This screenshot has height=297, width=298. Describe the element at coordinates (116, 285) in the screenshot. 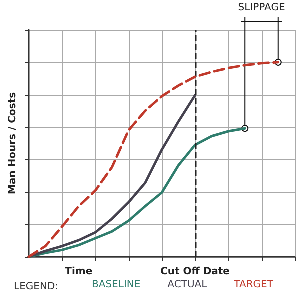

I see `text: BASELINE` at that location.